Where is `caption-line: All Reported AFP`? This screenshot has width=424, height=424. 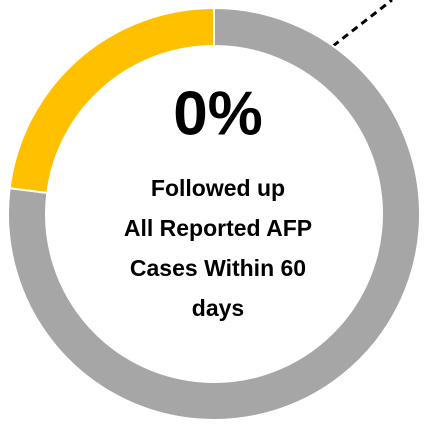
caption-line: All Reported AFP is located at coordinates (218, 228).